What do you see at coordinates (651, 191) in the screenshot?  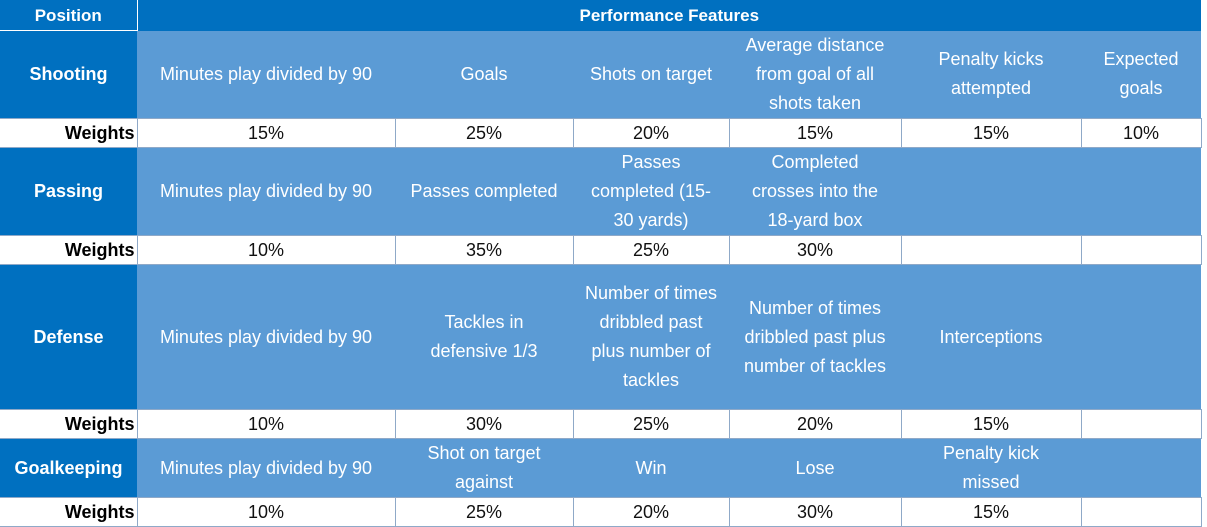 I see `feature-cell: Passes completed (15-30 yards)` at bounding box center [651, 191].